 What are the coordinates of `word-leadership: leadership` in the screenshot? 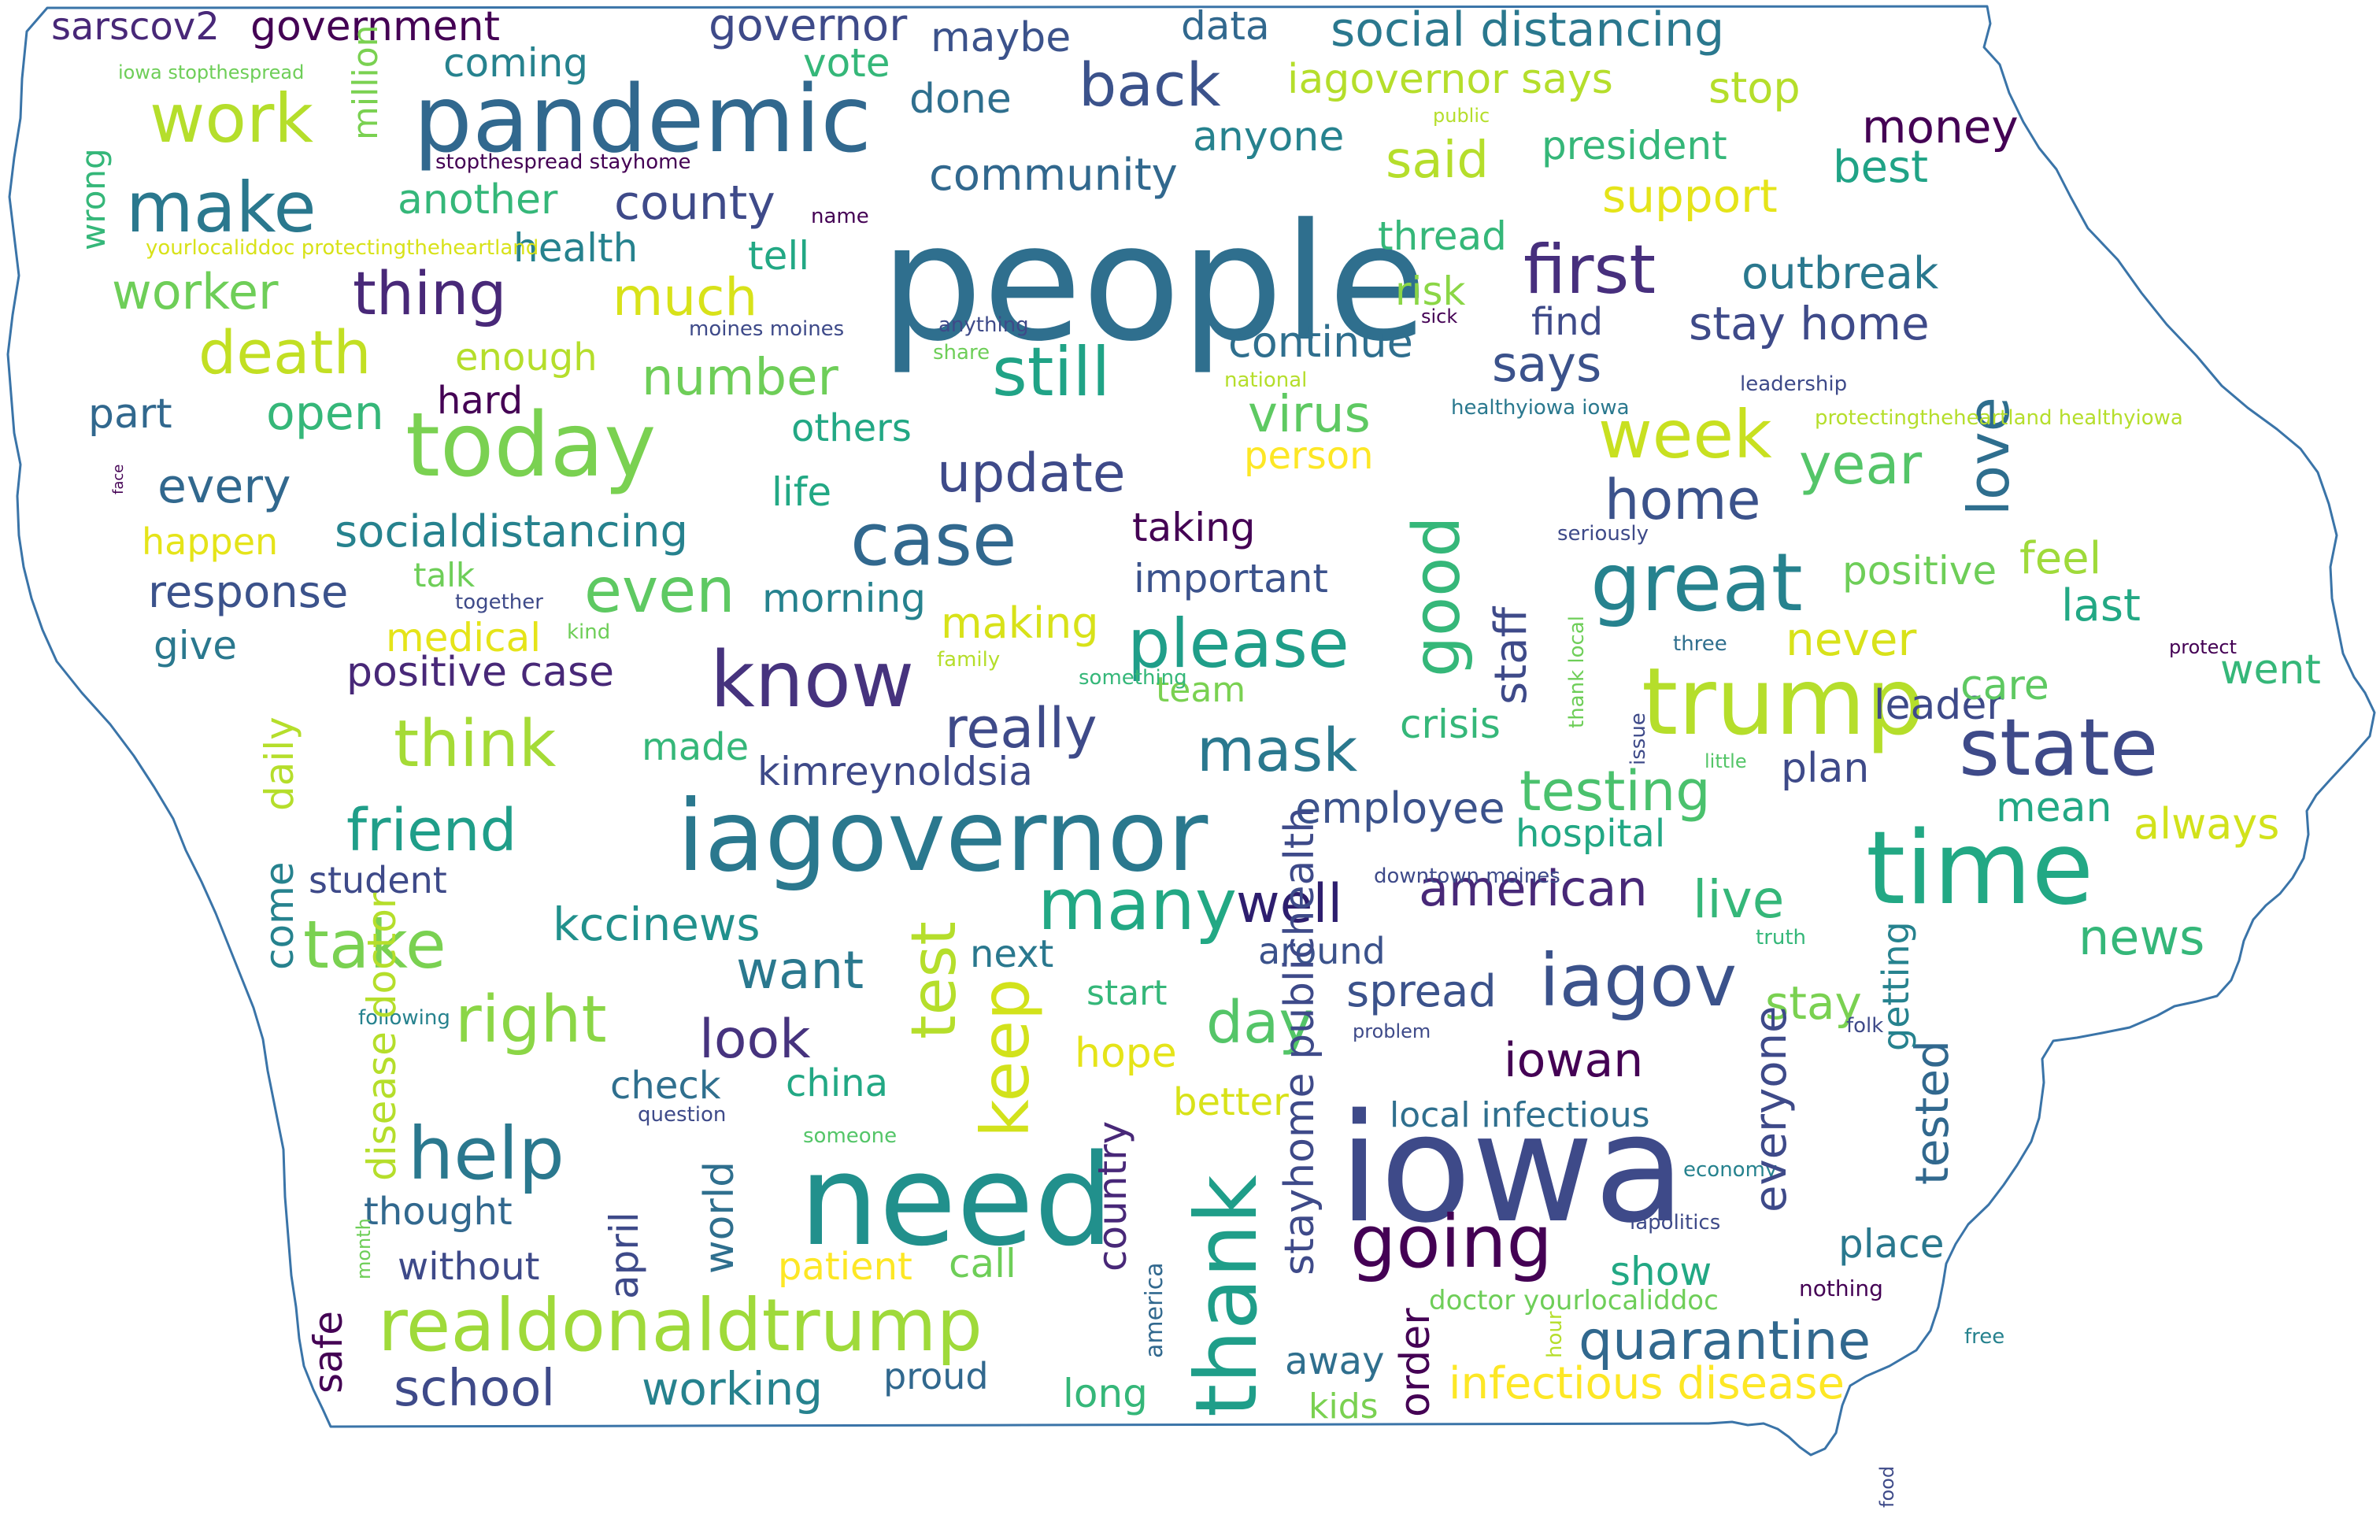 It's located at (1794, 384).